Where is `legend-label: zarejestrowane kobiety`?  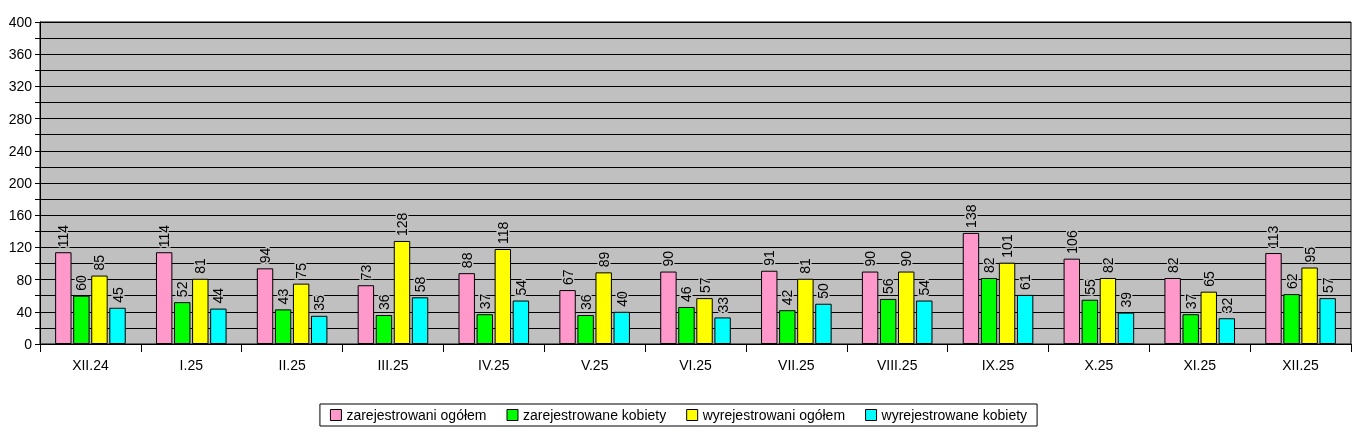 legend-label: zarejestrowane kobiety is located at coordinates (594, 415).